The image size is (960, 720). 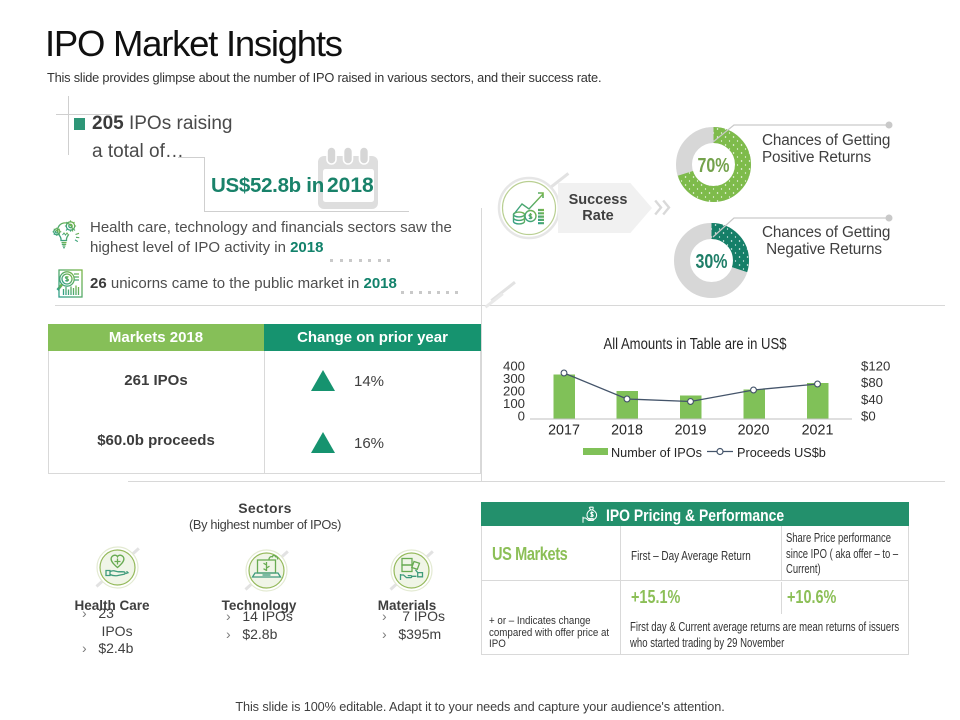 What do you see at coordinates (875, 366) in the screenshot?
I see `svg-text: $120` at bounding box center [875, 366].